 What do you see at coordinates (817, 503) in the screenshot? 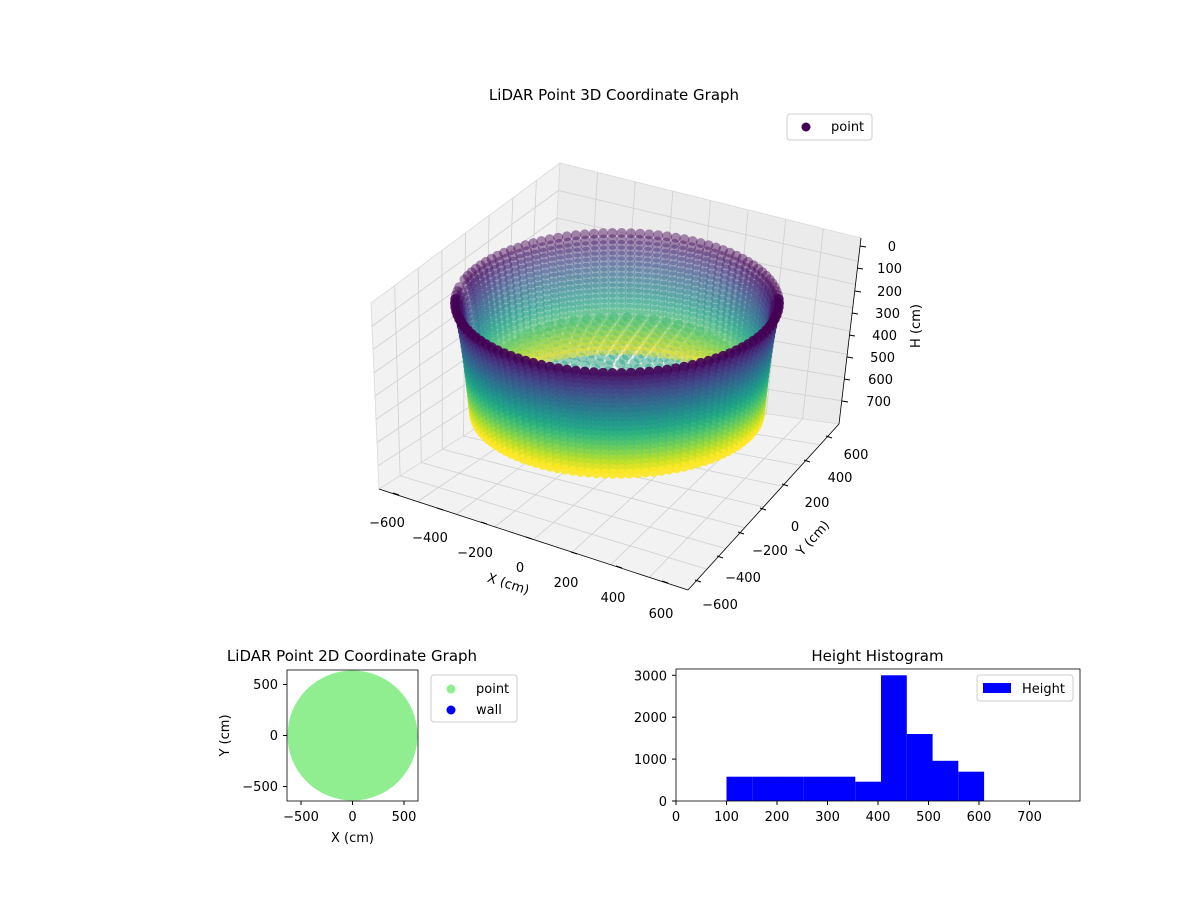
I see `y-tick-label: 200` at bounding box center [817, 503].